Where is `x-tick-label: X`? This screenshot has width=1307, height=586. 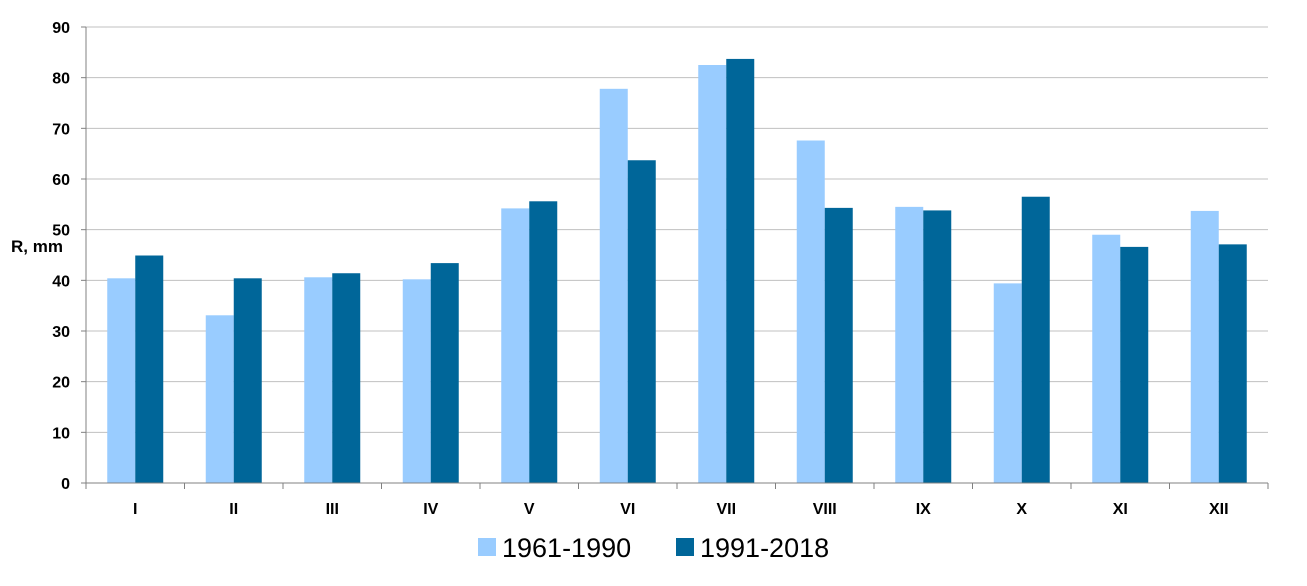
x-tick-label: X is located at coordinates (1021, 509).